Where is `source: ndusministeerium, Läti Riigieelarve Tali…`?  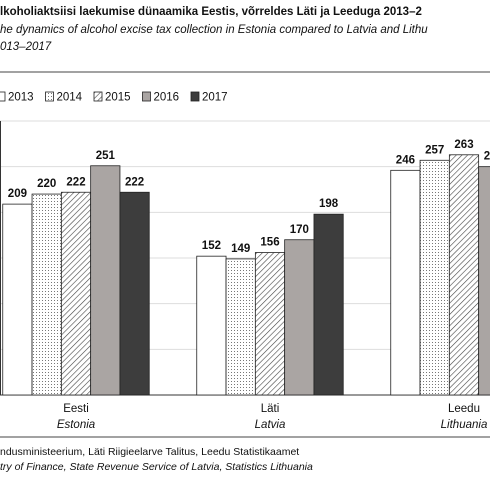 source: ndusministeerium, Läti Riigieelarve Tali… is located at coordinates (149, 452).